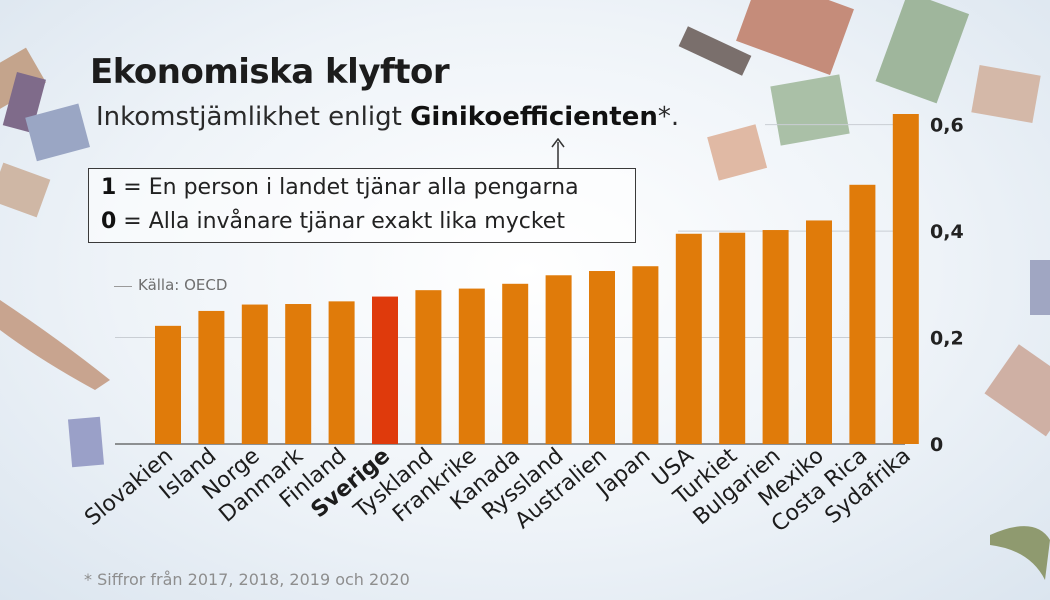 This screenshot has height=600, width=1050. I want to click on source-label: Källa: OECD, so click(183, 285).